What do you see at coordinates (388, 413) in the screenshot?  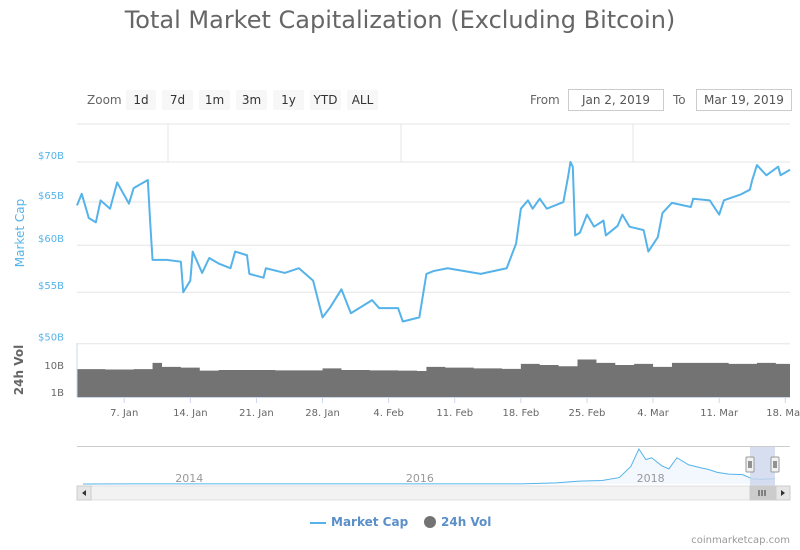 I see `x-tick-label: 4. Feb` at bounding box center [388, 413].